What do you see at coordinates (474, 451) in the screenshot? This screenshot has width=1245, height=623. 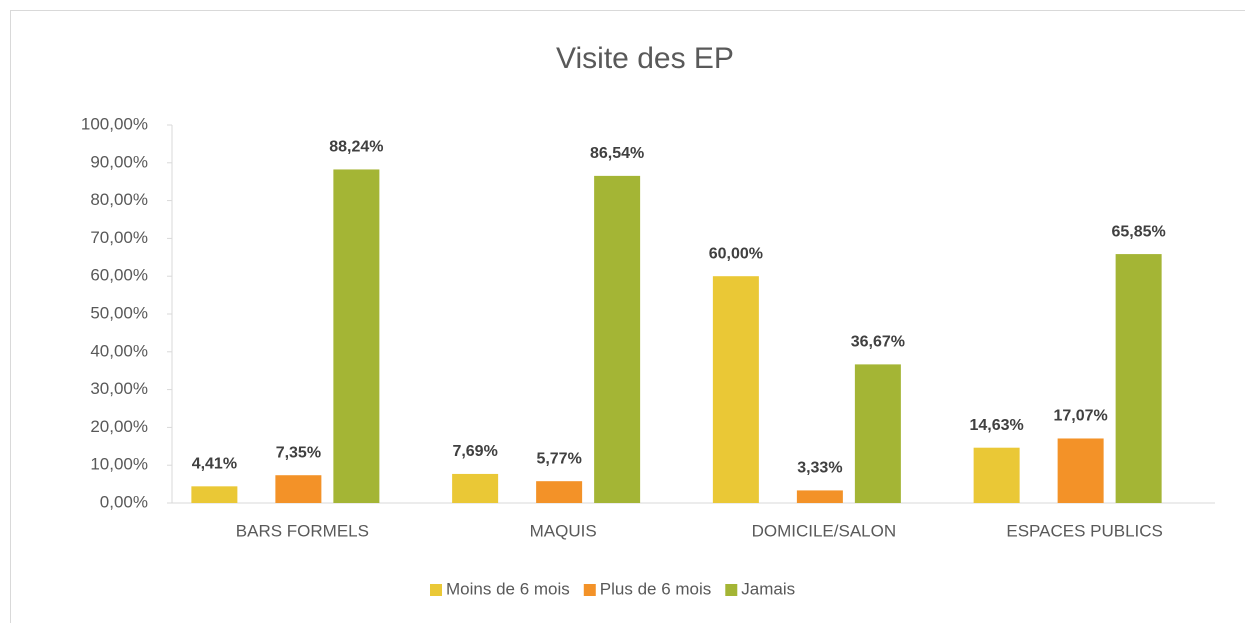 I see `value-label: 7,69%` at bounding box center [474, 451].